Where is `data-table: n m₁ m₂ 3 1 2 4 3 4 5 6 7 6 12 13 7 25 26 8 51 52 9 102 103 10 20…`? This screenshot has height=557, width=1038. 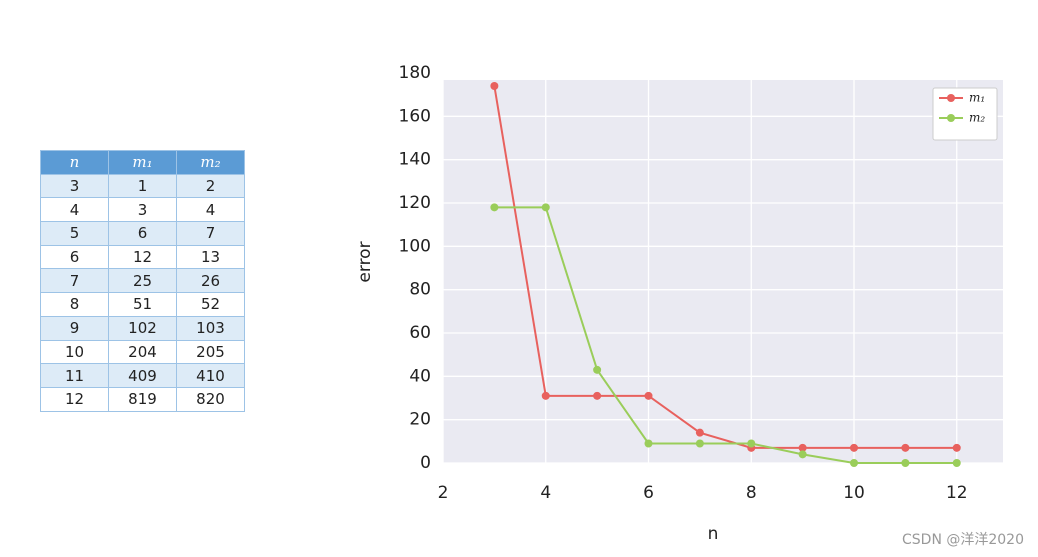 data-table: n m₁ m₂ 3 1 2 4 3 4 5 6 7 6 12 13 7 25 26 8 51 52 9 102 103 10 20… is located at coordinates (142, 281).